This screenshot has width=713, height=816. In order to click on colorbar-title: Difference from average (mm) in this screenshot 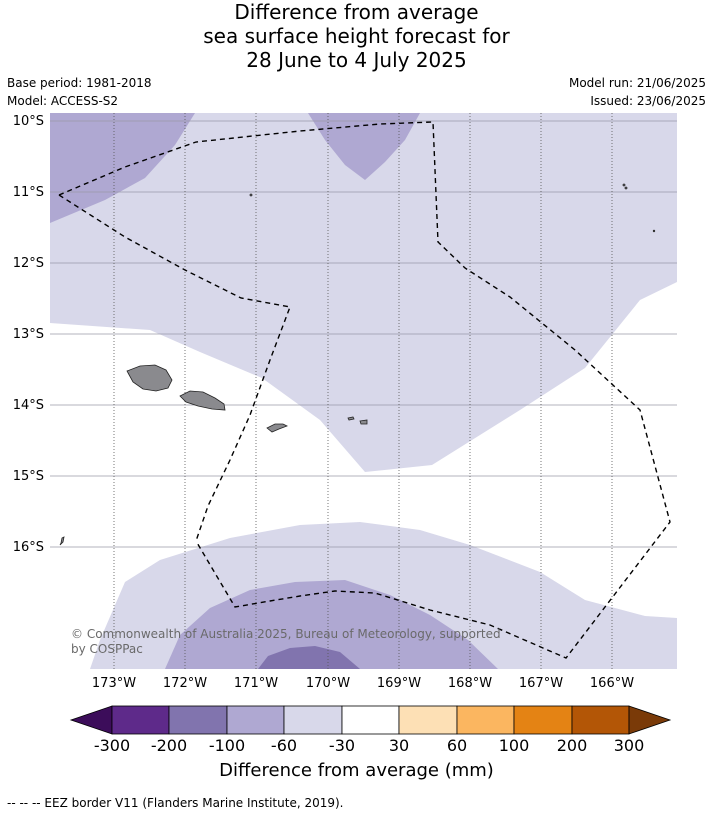, I will do `click(356, 770)`.